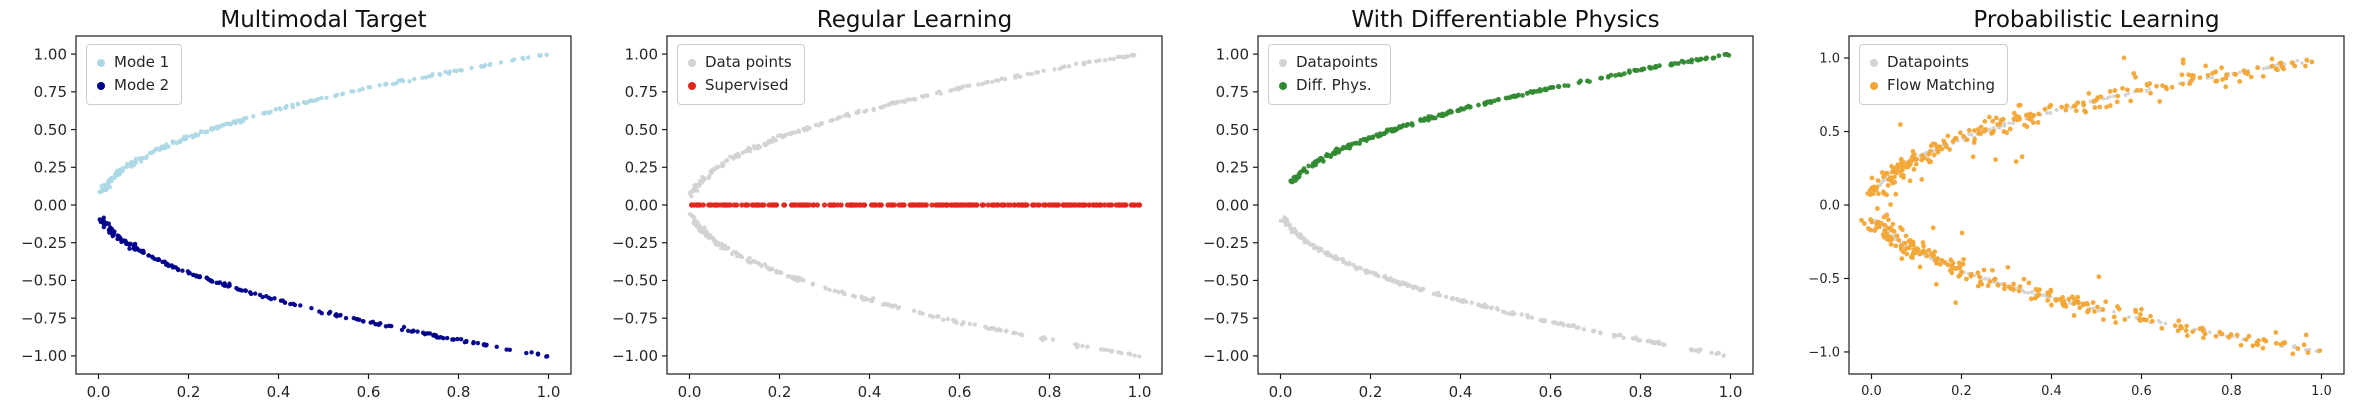 The width and height of the screenshot is (2364, 408). I want to click on legend-item: Data points, so click(740, 62).